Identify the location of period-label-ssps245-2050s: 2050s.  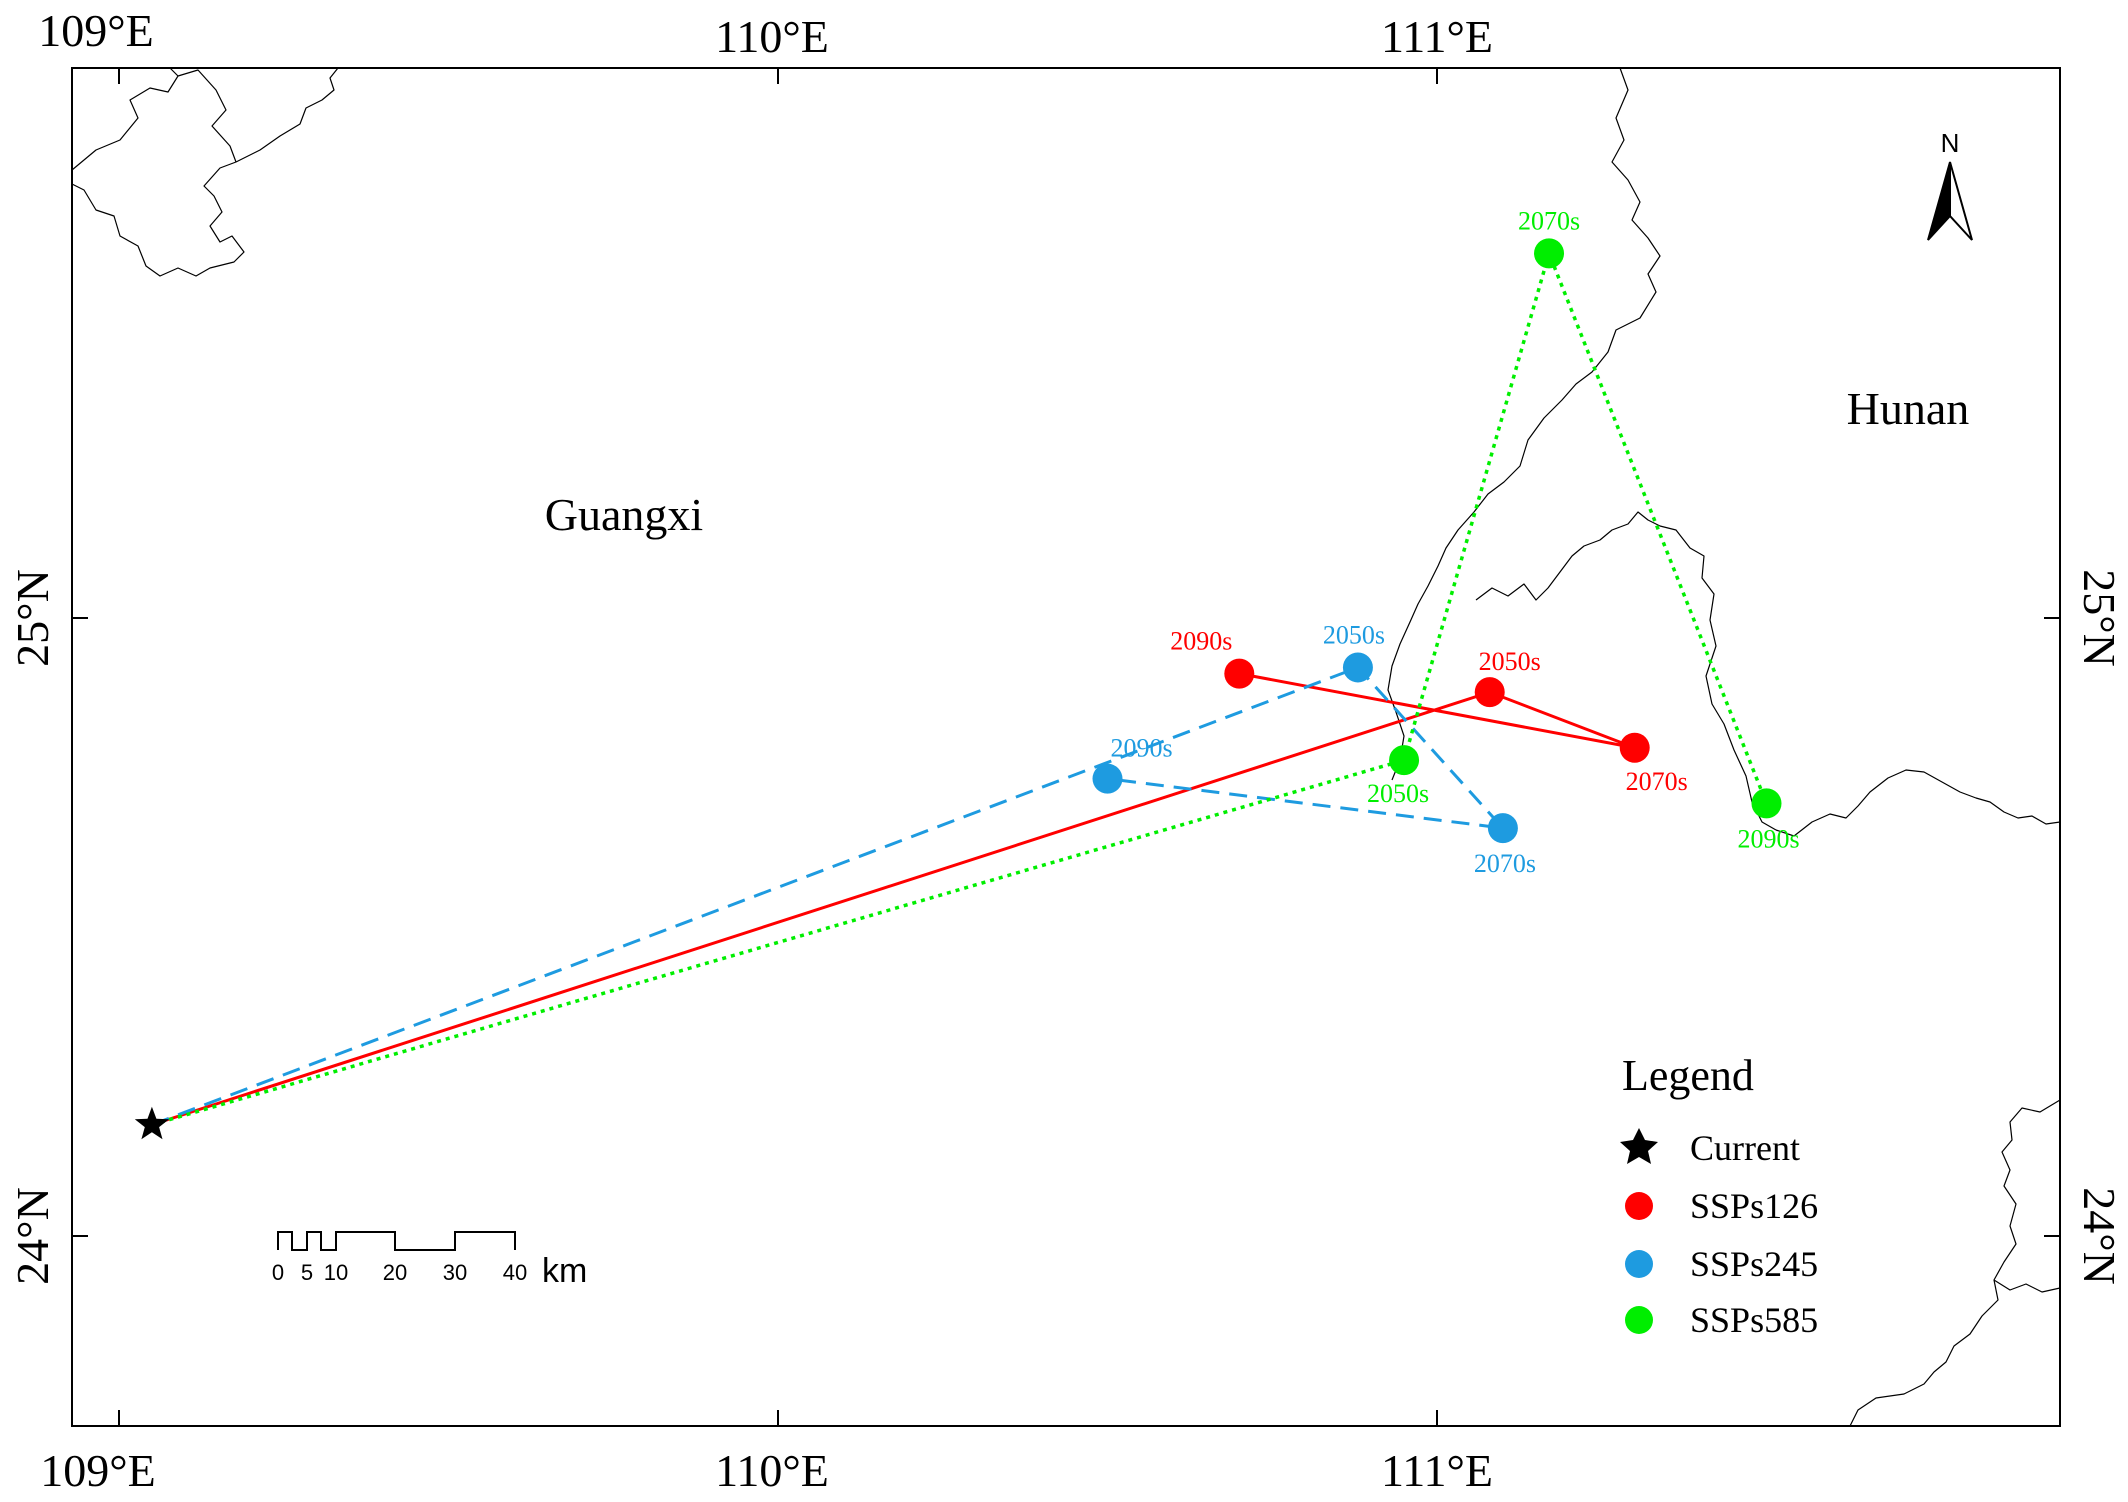
(1354, 634).